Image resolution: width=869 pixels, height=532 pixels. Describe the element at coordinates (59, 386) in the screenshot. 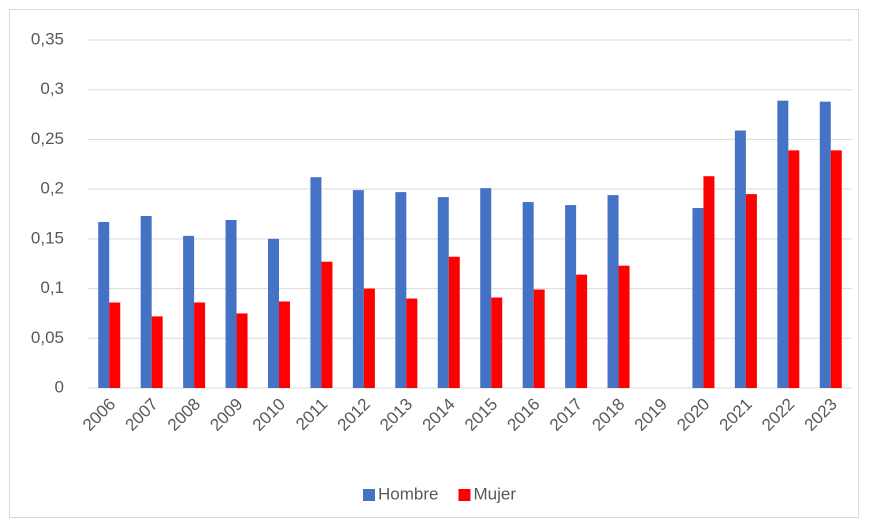

I see `y-tick-label: 0` at that location.